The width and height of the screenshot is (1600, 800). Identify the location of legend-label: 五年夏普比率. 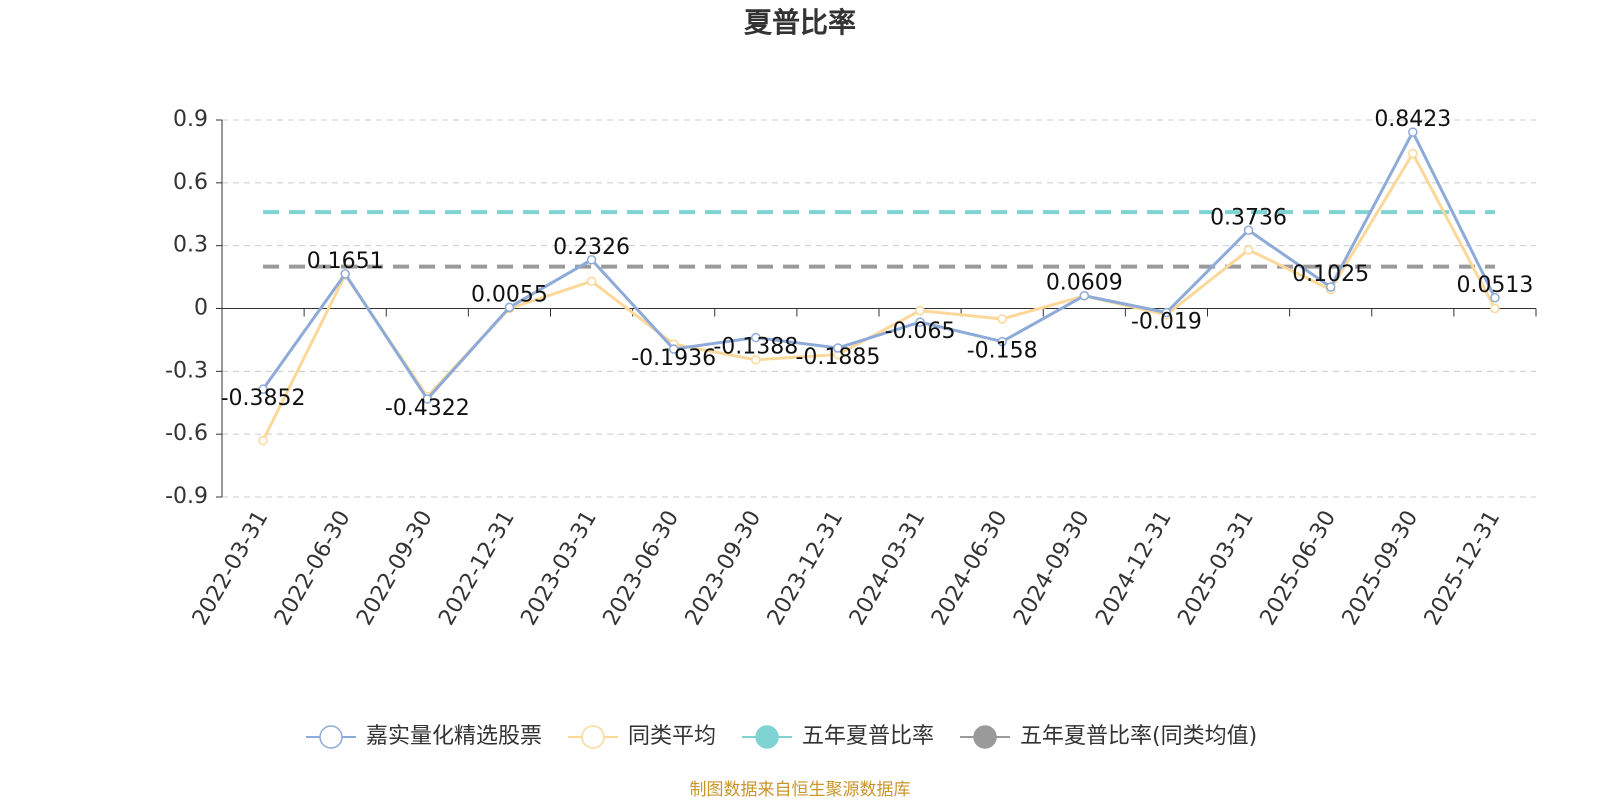
(868, 736).